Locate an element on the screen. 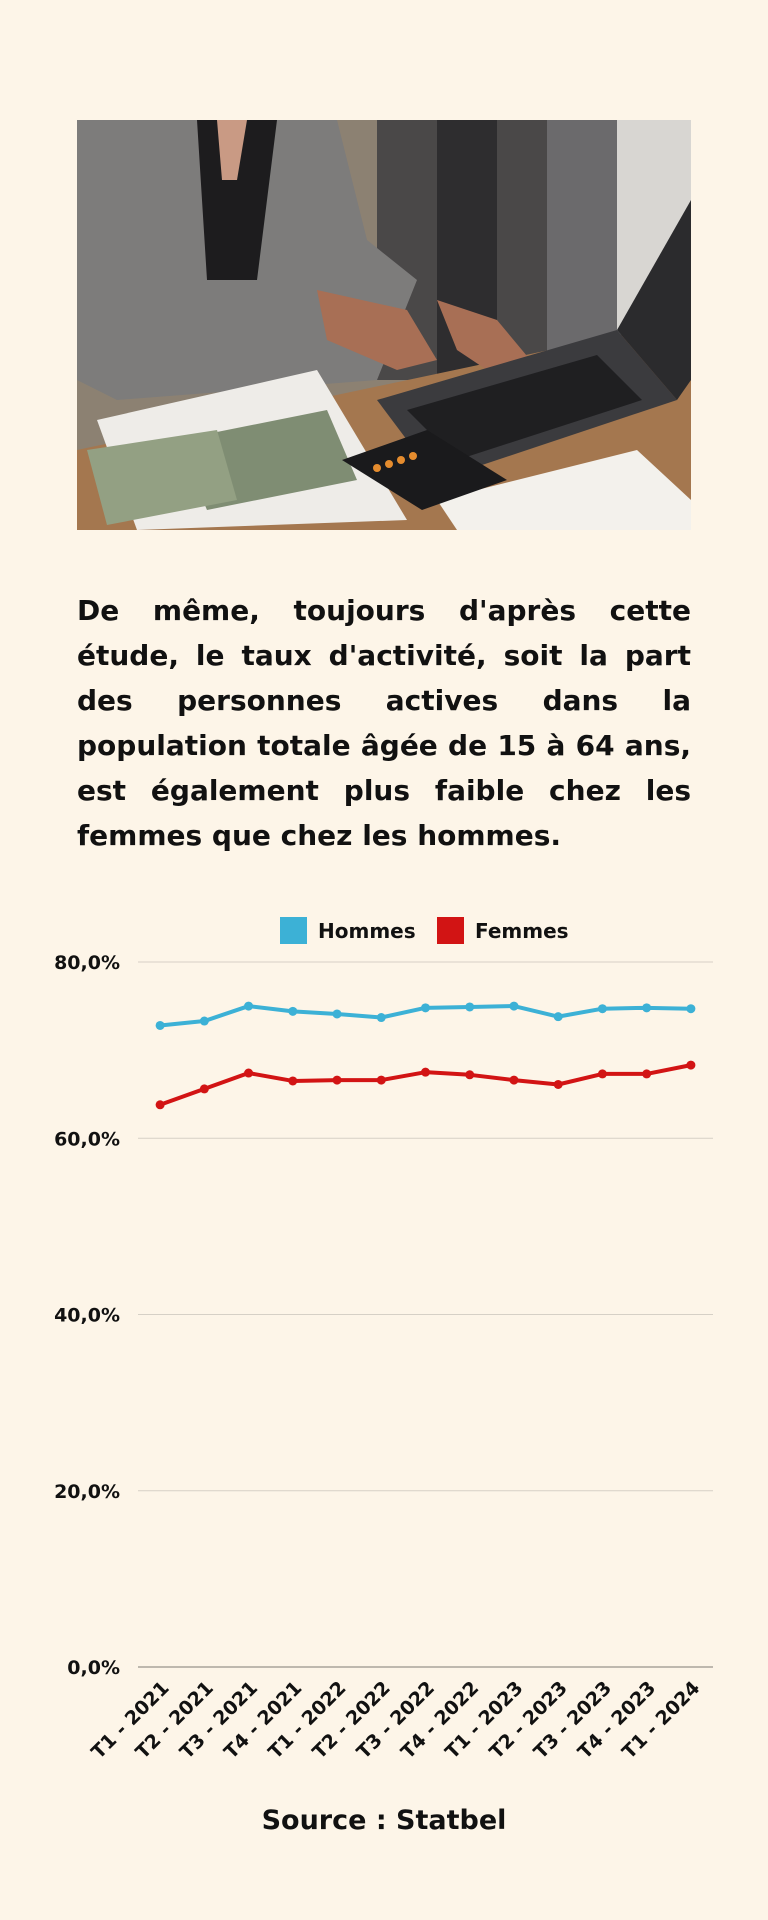 The width and height of the screenshot is (768, 1920). y-tick-label: 20,0% is located at coordinates (87, 1492).